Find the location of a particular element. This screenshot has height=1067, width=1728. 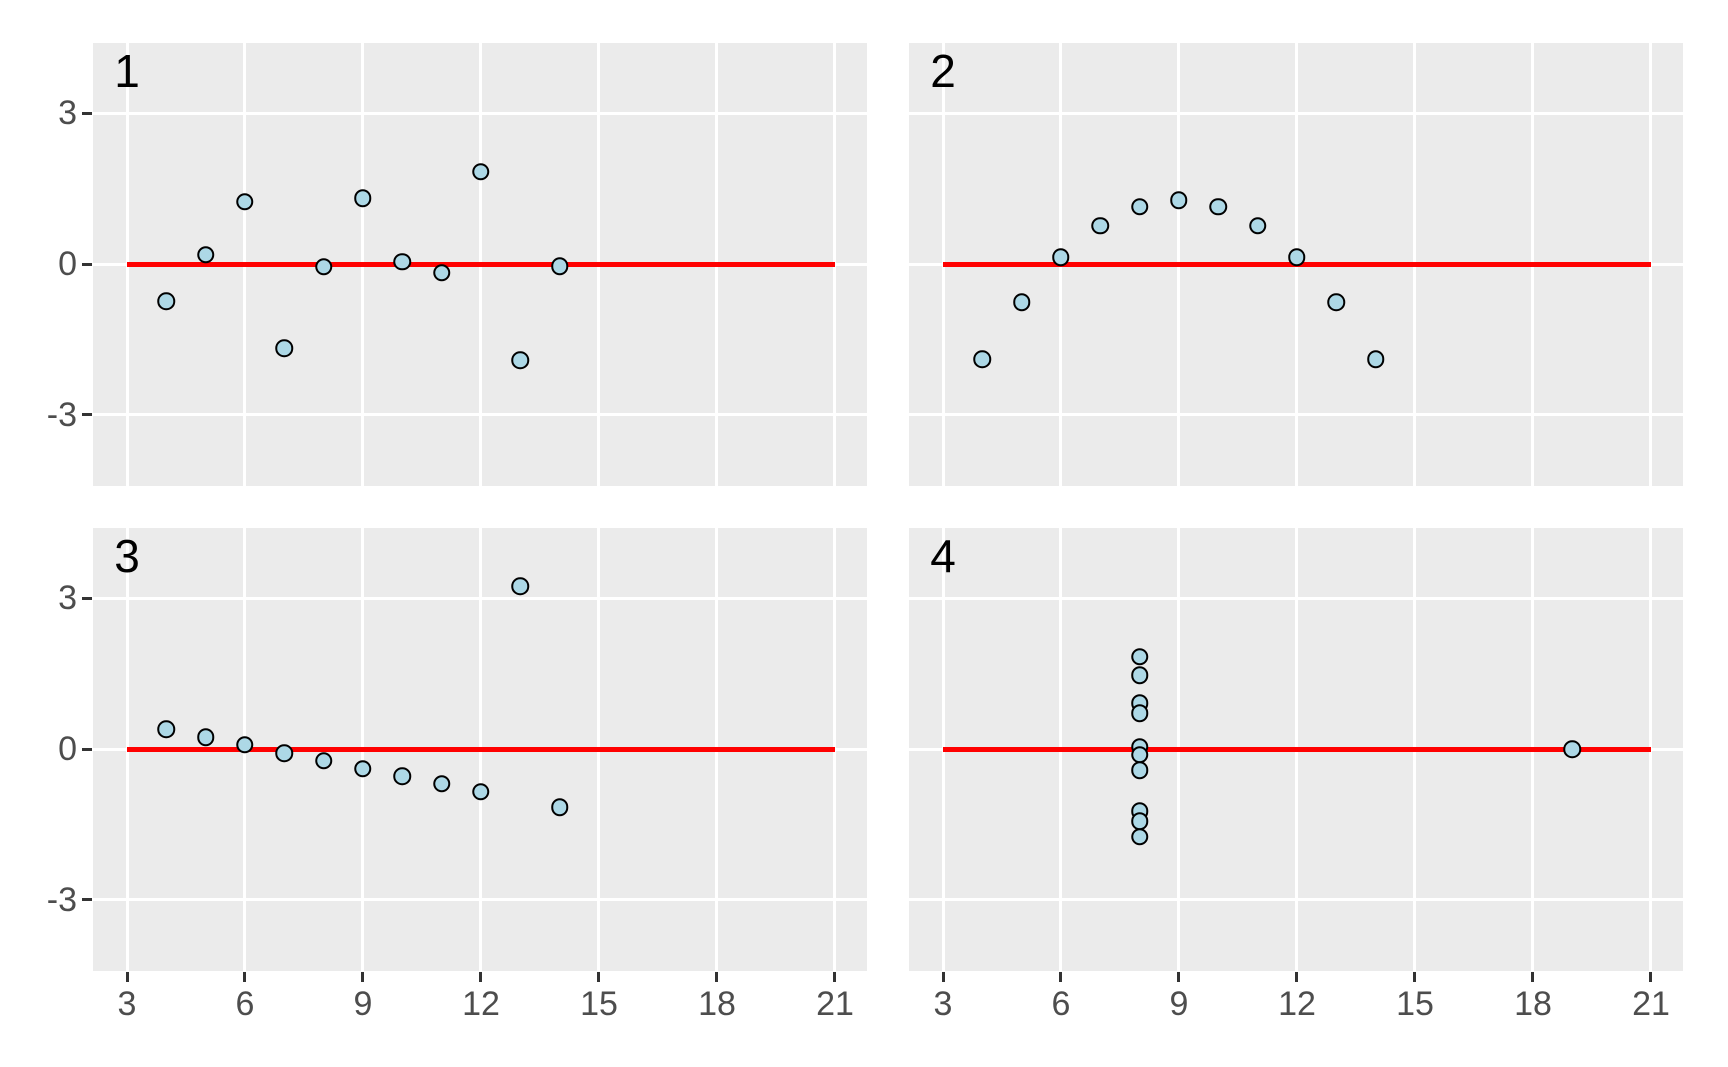

facet-label: 1 is located at coordinates (127, 70).